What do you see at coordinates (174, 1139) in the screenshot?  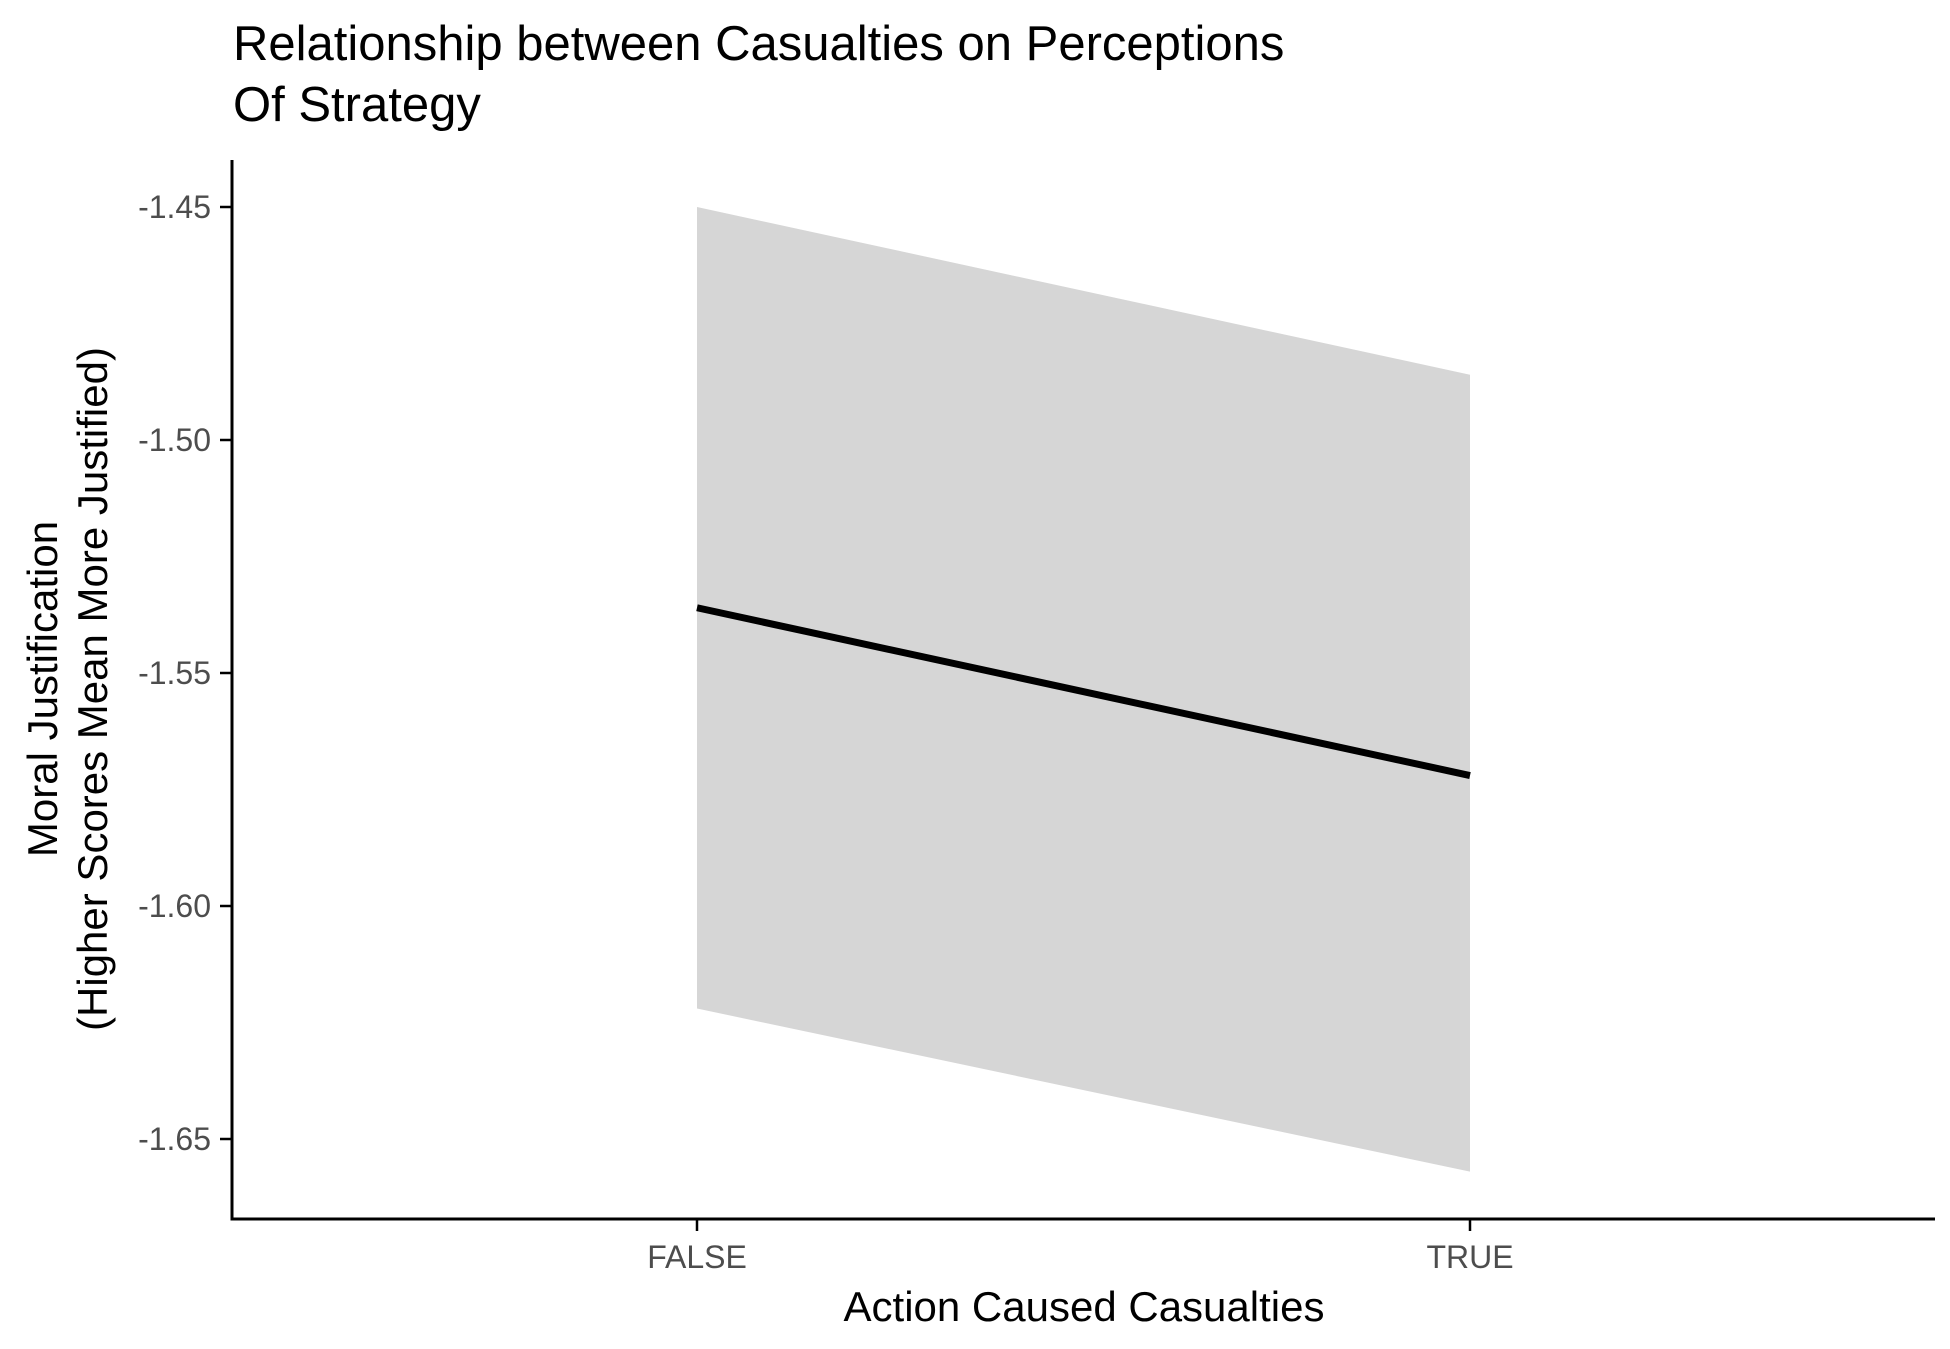 I see `y-tick-label: -1.65` at bounding box center [174, 1139].